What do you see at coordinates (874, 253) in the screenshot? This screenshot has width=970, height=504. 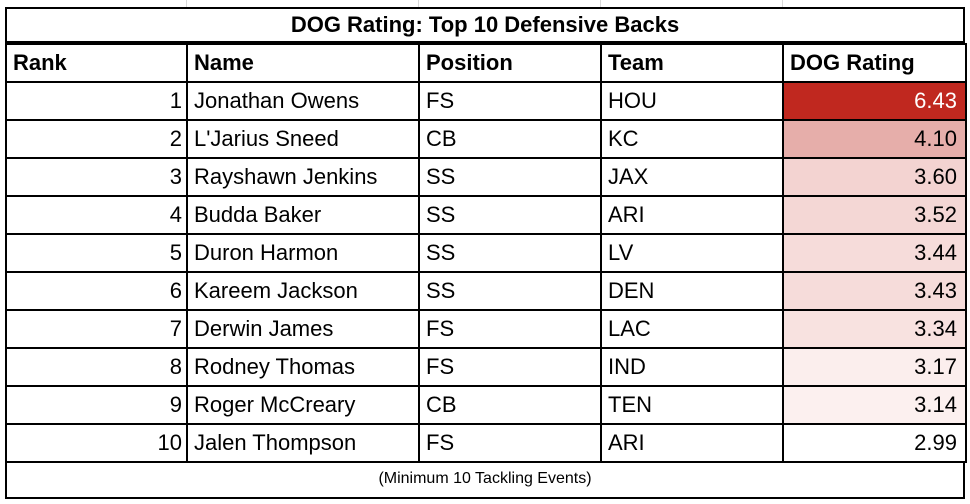 I see `dog-rating-cell: 3.44` at bounding box center [874, 253].